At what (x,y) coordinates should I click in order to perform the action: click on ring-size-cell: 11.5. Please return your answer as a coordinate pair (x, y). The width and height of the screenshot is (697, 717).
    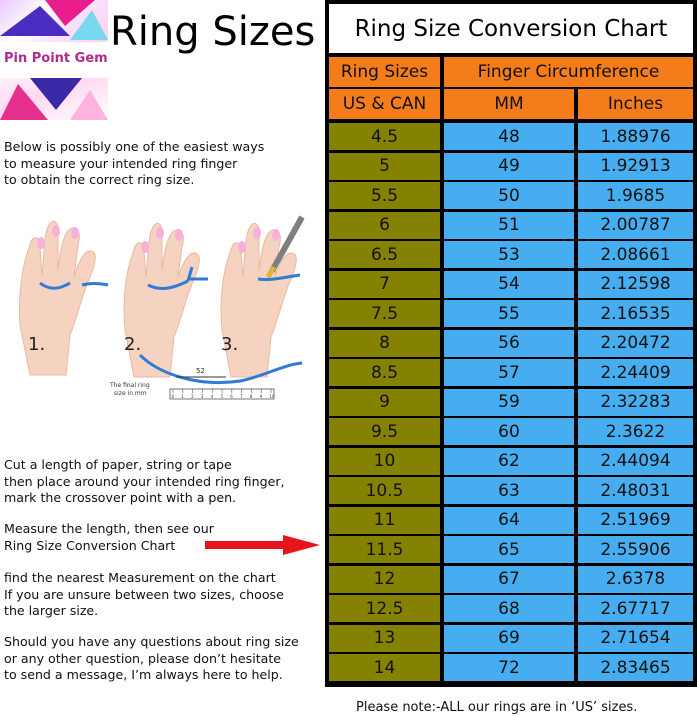
    Looking at the image, I should click on (384, 549).